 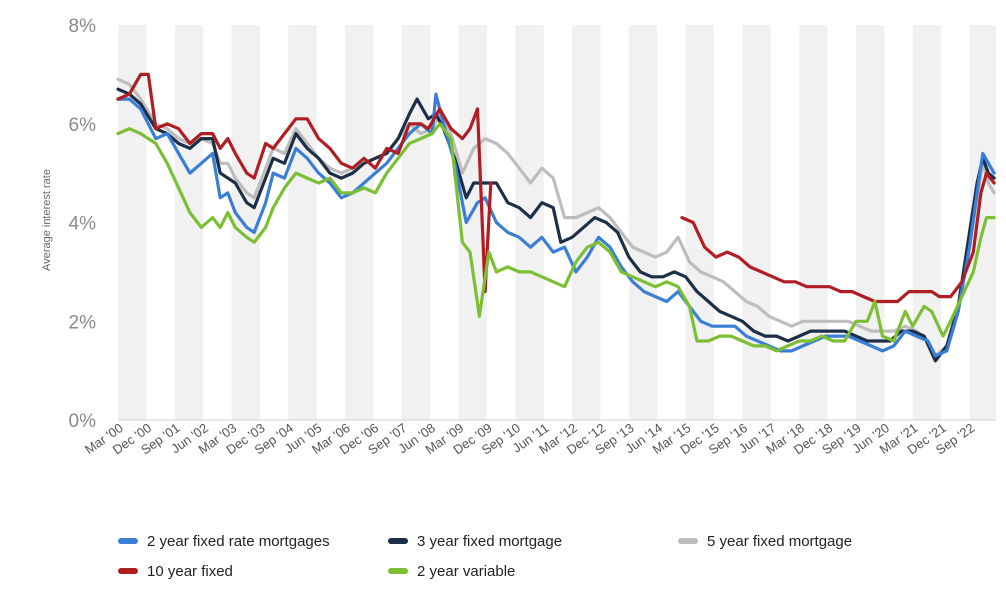 I want to click on y-tick-label: 4%, so click(x=83, y=224).